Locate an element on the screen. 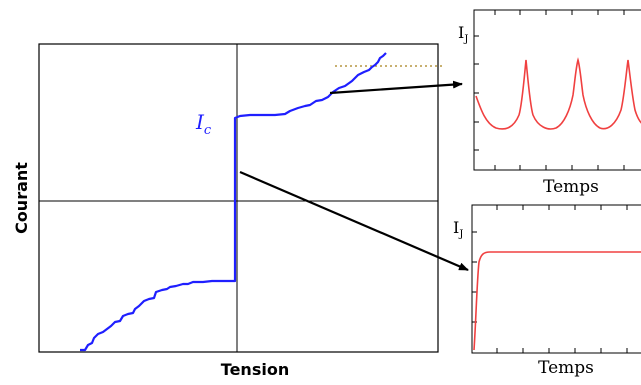  y-axis-label: Courant is located at coordinates (21, 198).